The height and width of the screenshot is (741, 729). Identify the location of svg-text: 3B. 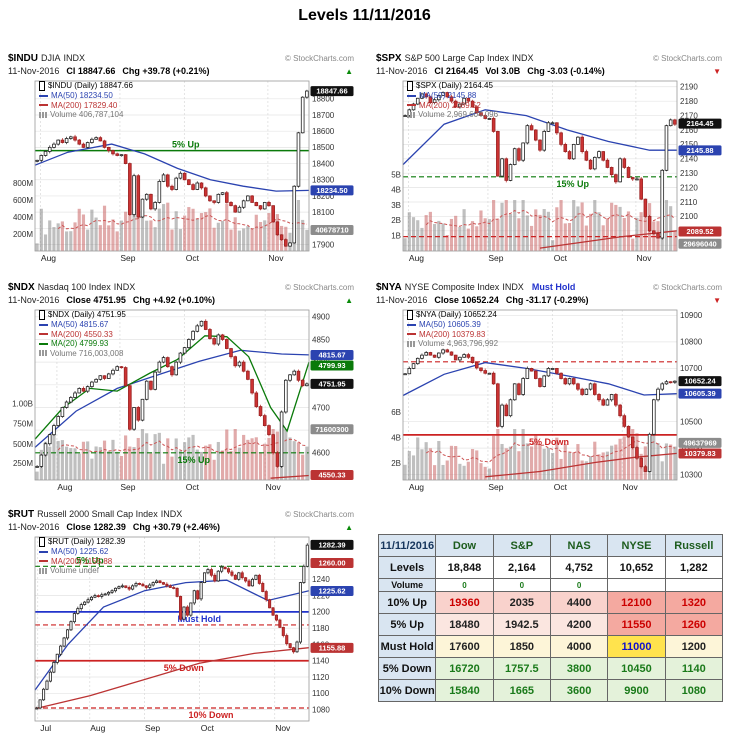
(396, 205).